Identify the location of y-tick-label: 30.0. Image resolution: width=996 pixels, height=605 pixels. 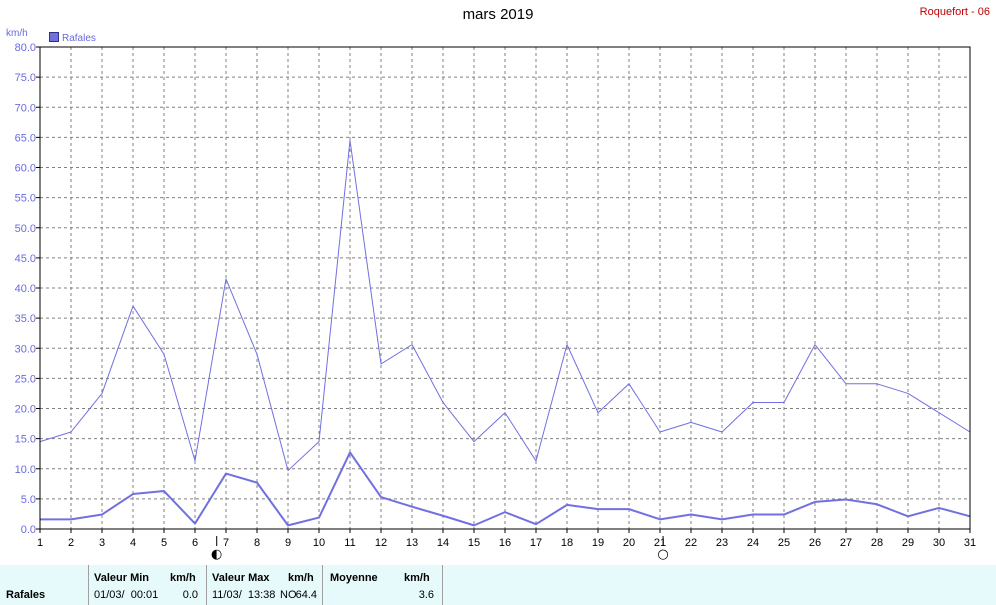
(25, 349).